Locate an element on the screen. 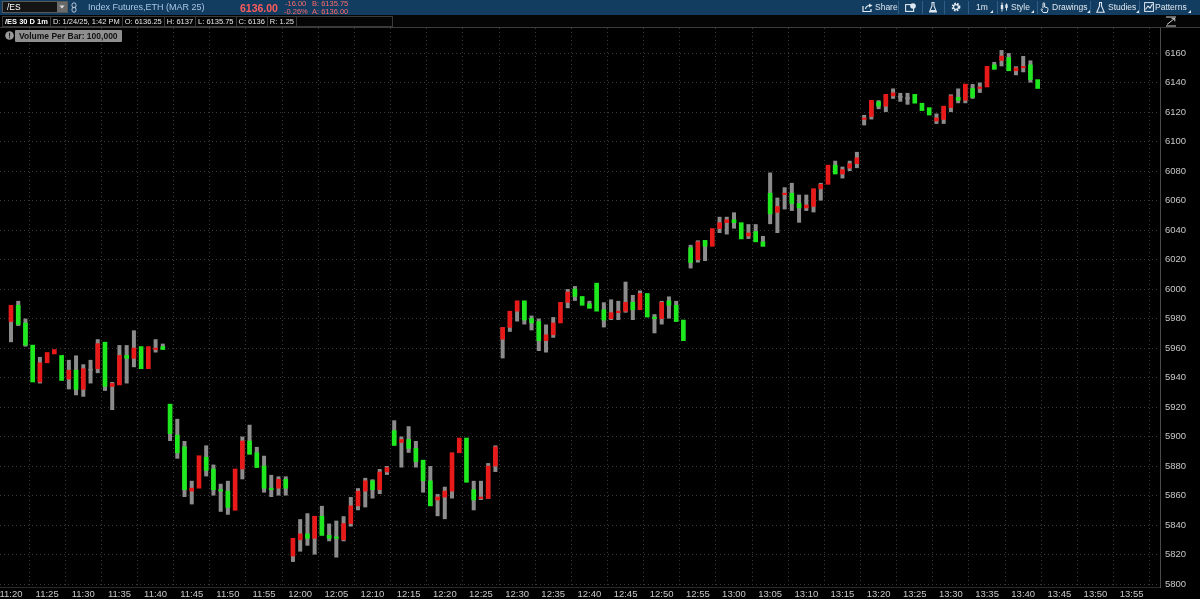 Image resolution: width=1200 pixels, height=599 pixels. x-tick-label: 12:55 is located at coordinates (697, 593).